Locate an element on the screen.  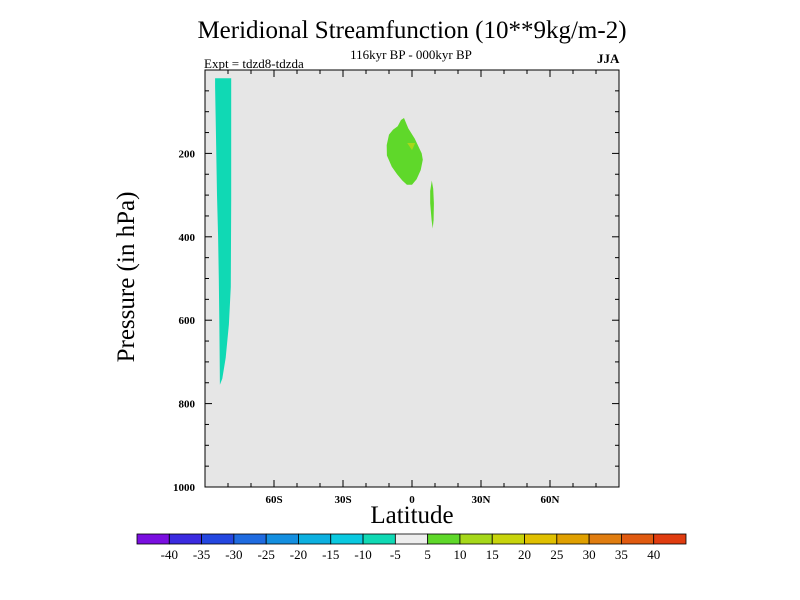
contour-regions is located at coordinates (324, 231).